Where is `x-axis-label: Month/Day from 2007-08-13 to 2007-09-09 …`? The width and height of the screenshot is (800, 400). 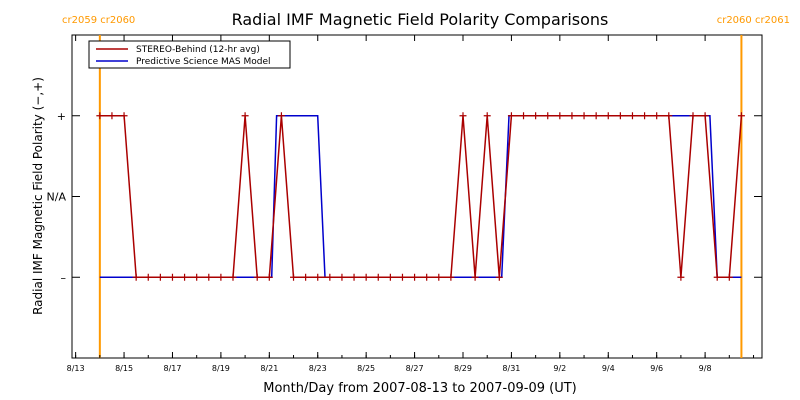 x-axis-label: Month/Day from 2007-08-13 to 2007-09-09 … is located at coordinates (419, 388).